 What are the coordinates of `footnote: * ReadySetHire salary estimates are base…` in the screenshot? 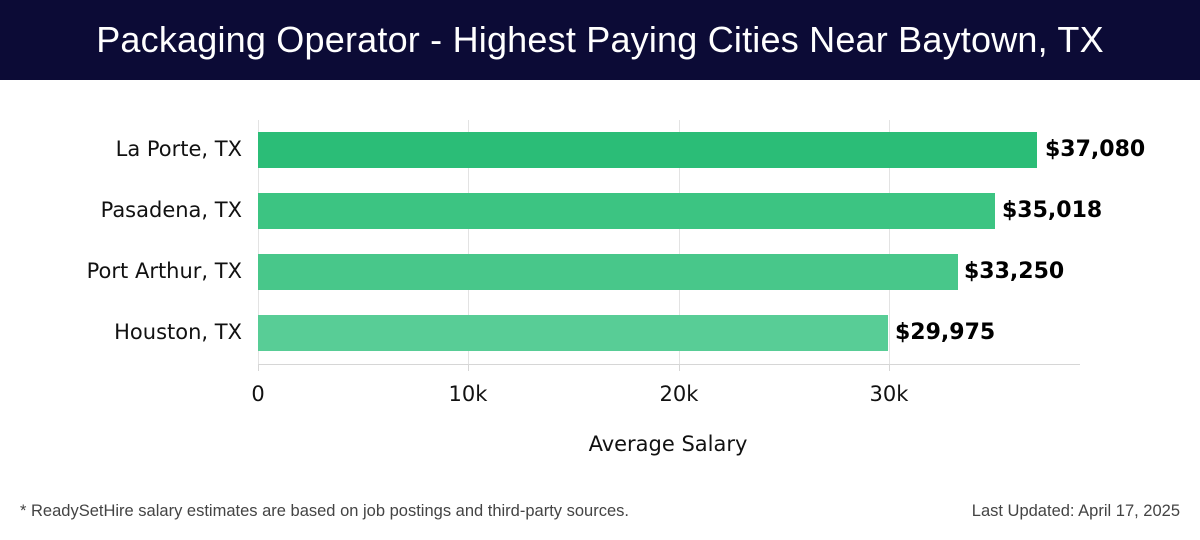 It's located at (324, 511).